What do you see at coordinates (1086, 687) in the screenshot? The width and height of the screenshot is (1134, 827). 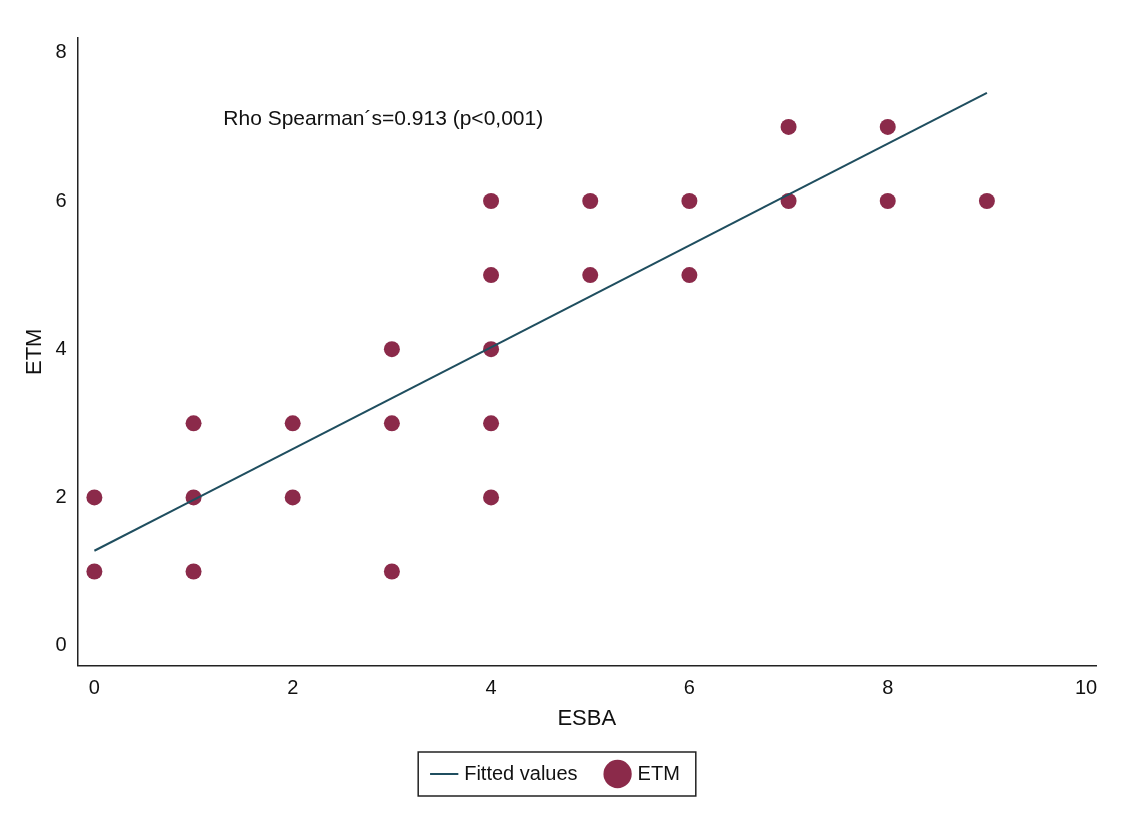 I see `x-tick-label: 10` at bounding box center [1086, 687].